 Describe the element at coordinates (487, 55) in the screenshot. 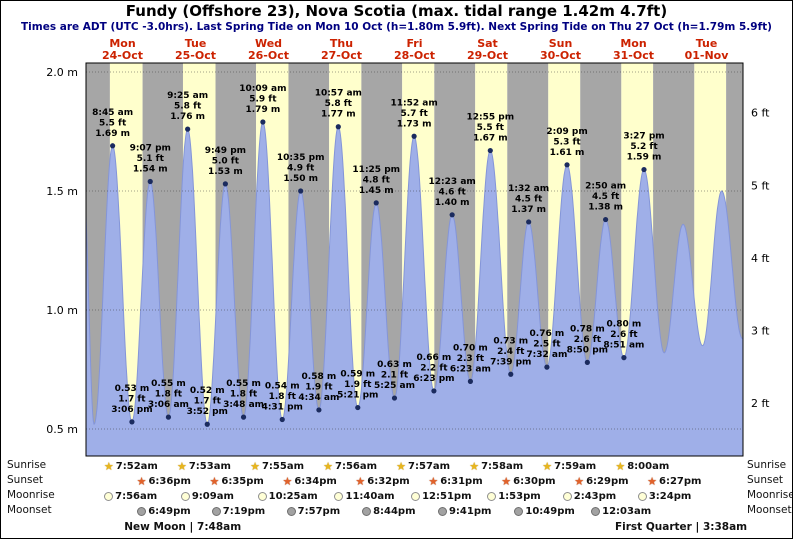

I see `date-label-date: 29-Oct` at that location.